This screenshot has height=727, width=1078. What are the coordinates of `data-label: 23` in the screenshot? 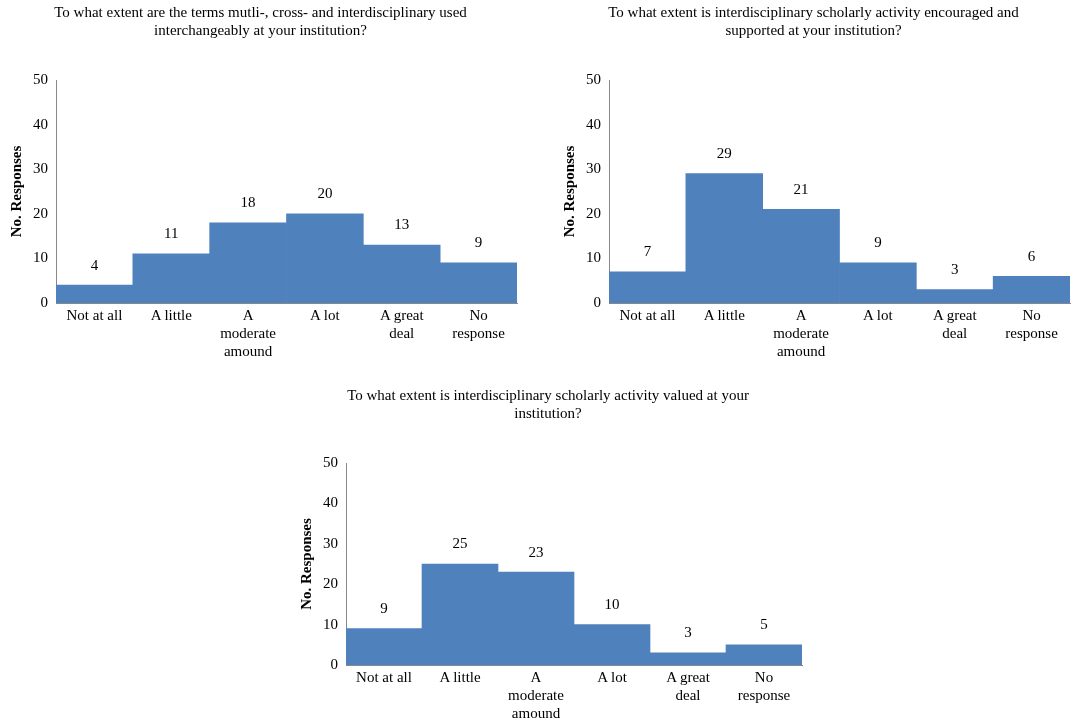 It's located at (536, 551).